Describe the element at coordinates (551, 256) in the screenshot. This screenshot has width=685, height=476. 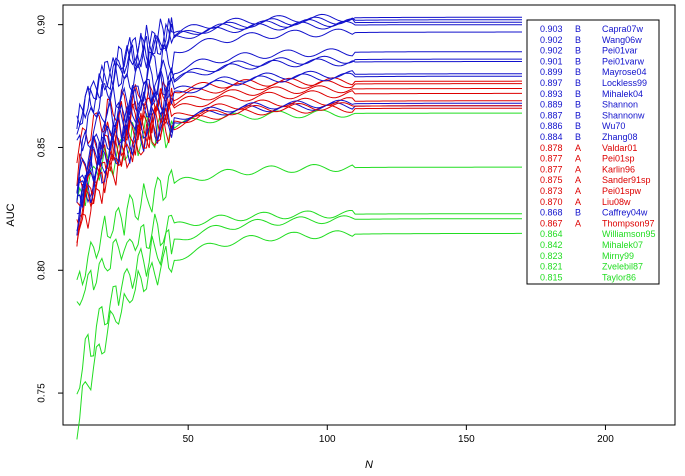
I see `legend-auc: 0.823` at that location.